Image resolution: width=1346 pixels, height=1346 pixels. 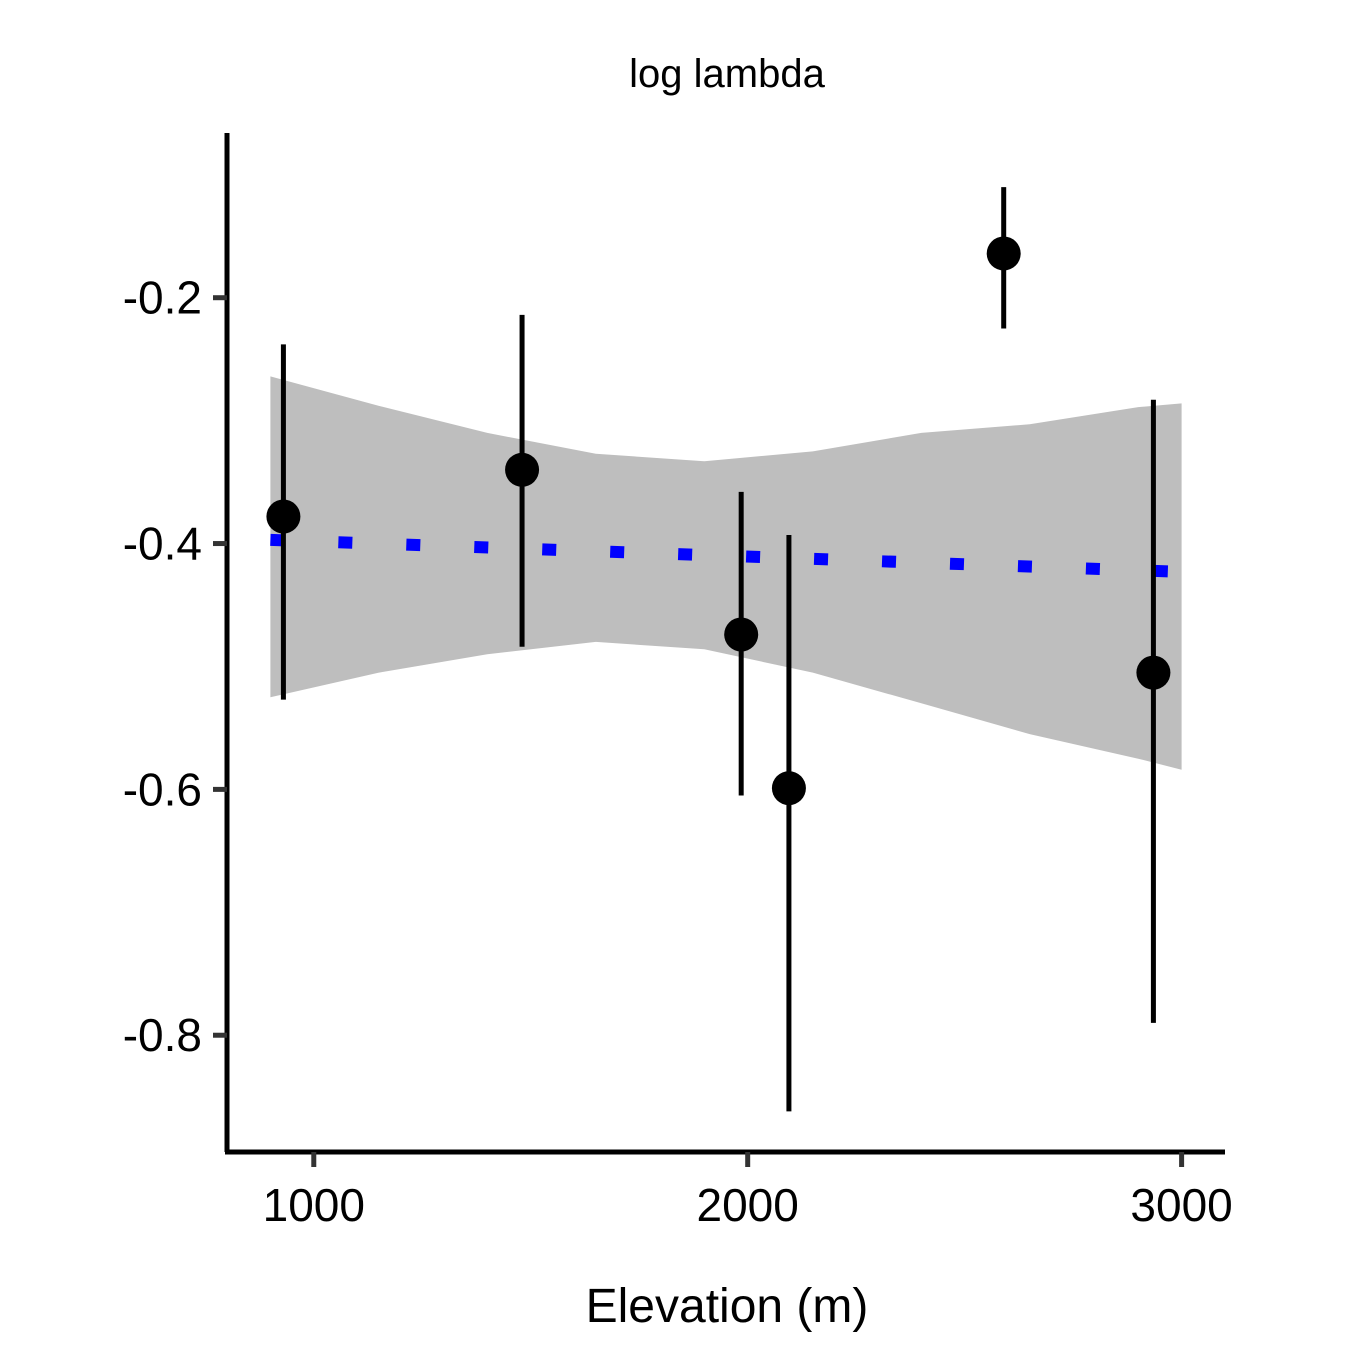 What do you see at coordinates (162, 789) in the screenshot?
I see `y-tick-label-3: -0.6` at bounding box center [162, 789].